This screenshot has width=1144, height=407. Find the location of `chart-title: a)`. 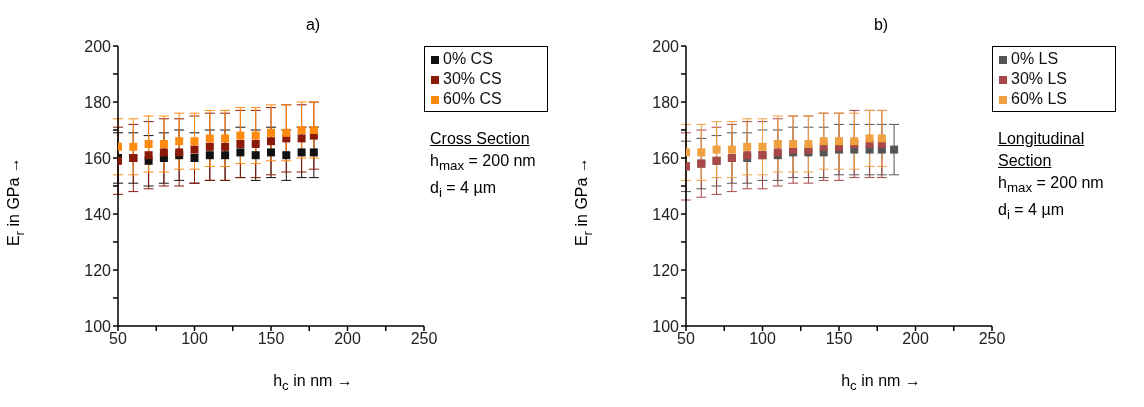

chart-title: a) is located at coordinates (313, 25).